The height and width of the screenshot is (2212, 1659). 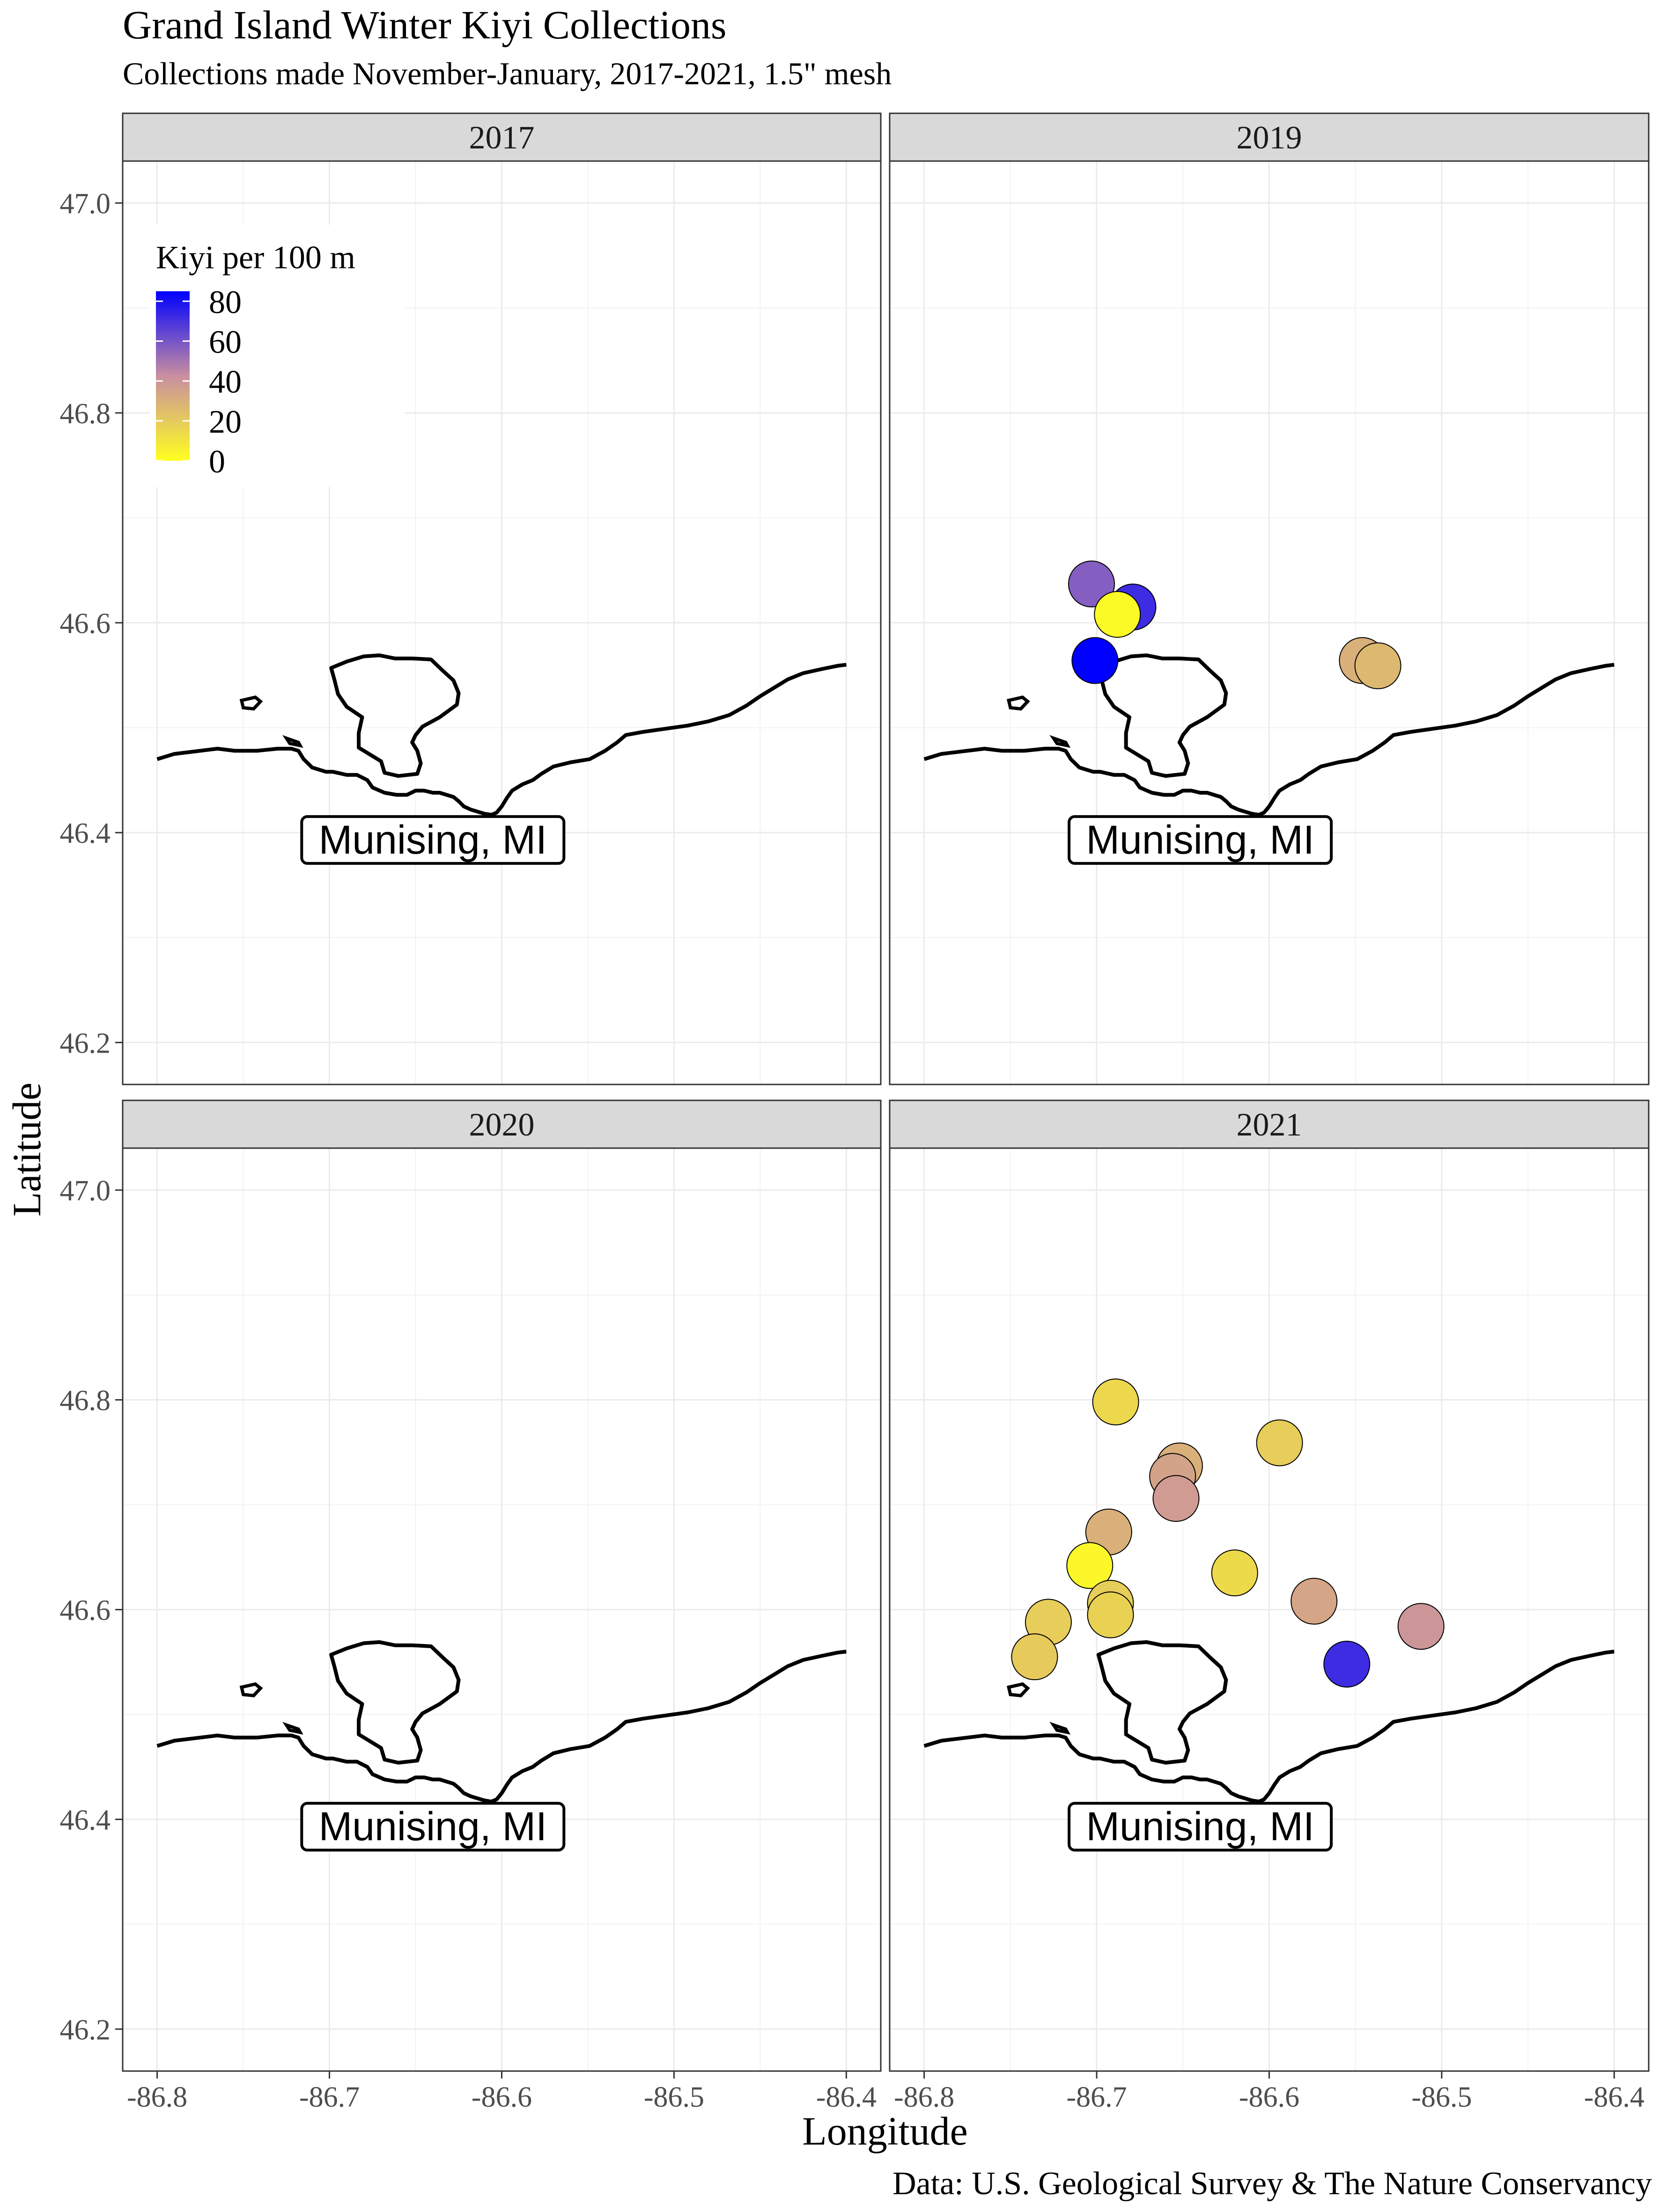 I want to click on color-legend: Kiyi per 100 m 80 60 40 20 0, so click(x=278, y=356).